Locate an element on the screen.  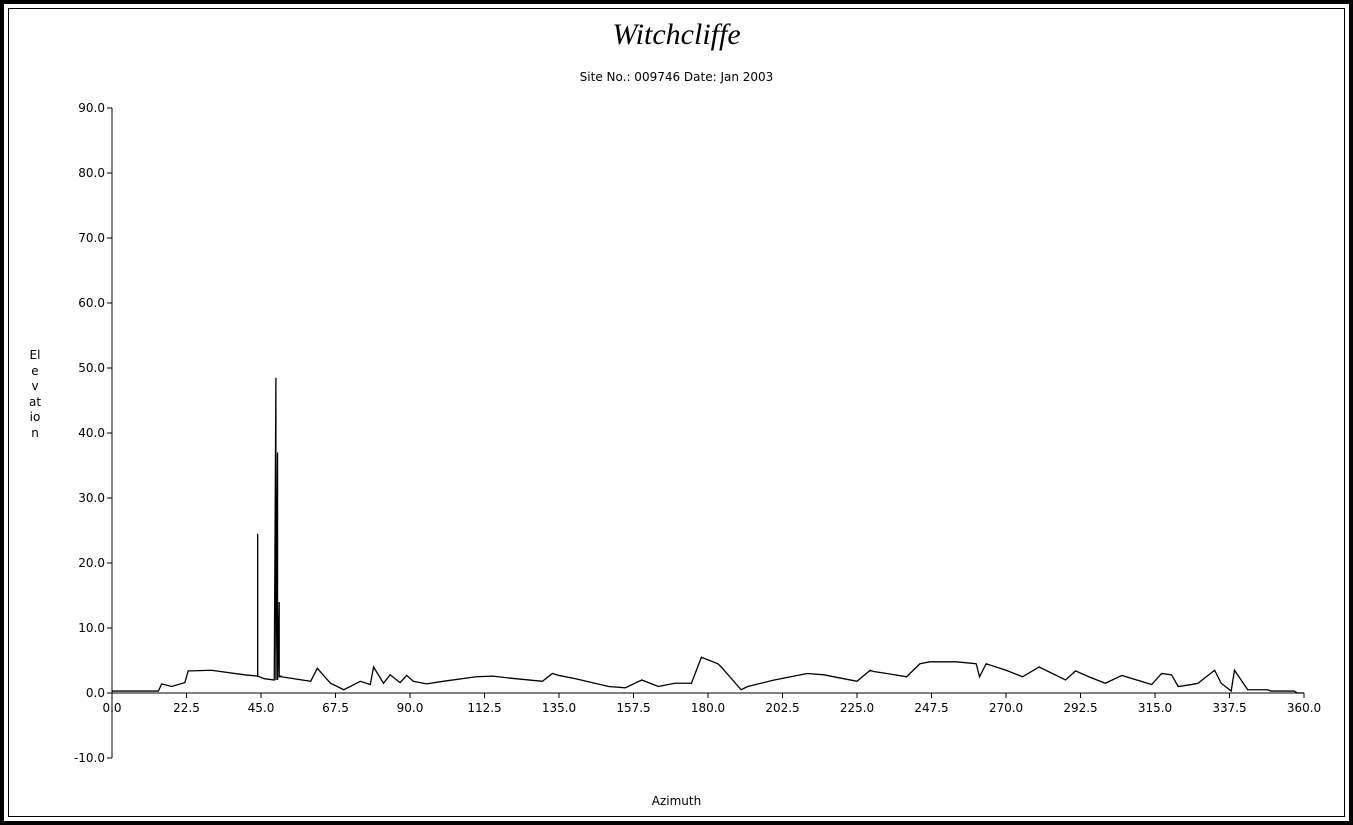
y-tick-label: 10.0 is located at coordinates (91, 628).